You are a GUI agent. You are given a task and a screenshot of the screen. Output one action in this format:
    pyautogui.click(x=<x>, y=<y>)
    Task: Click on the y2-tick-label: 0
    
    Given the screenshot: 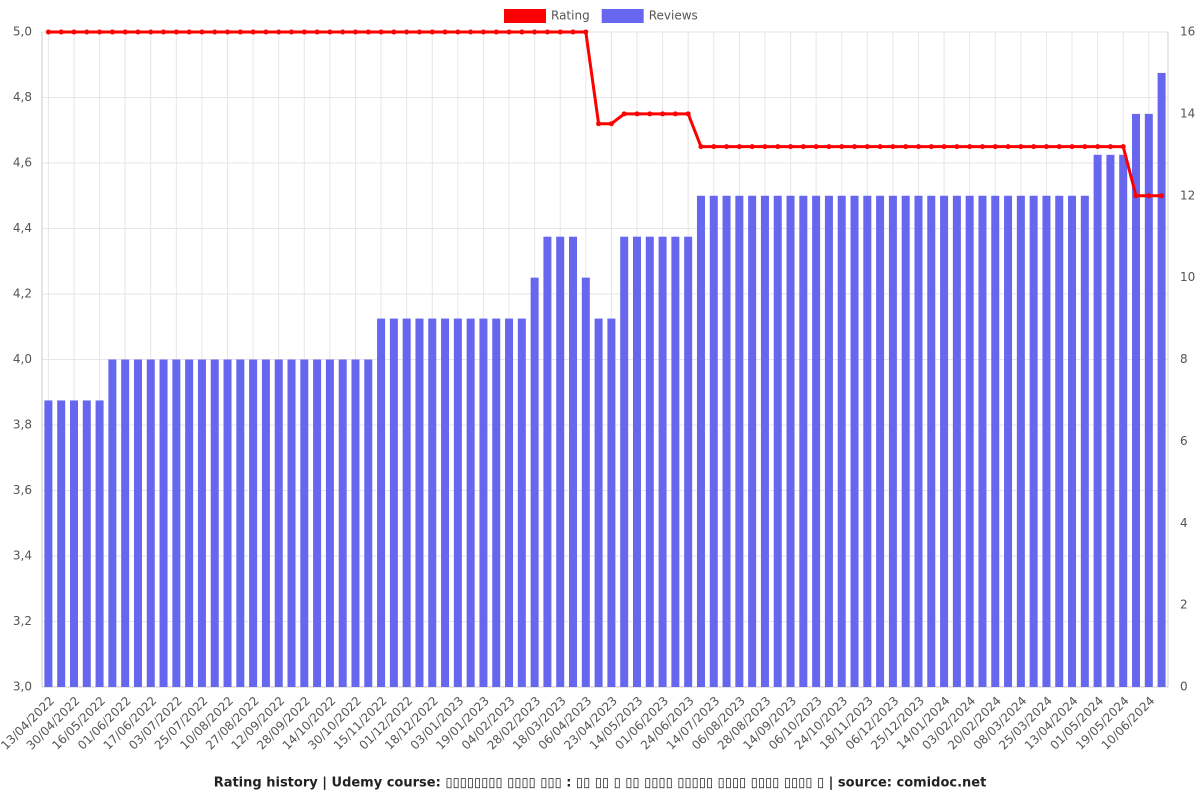 What is the action you would take?
    pyautogui.click(x=1184, y=687)
    